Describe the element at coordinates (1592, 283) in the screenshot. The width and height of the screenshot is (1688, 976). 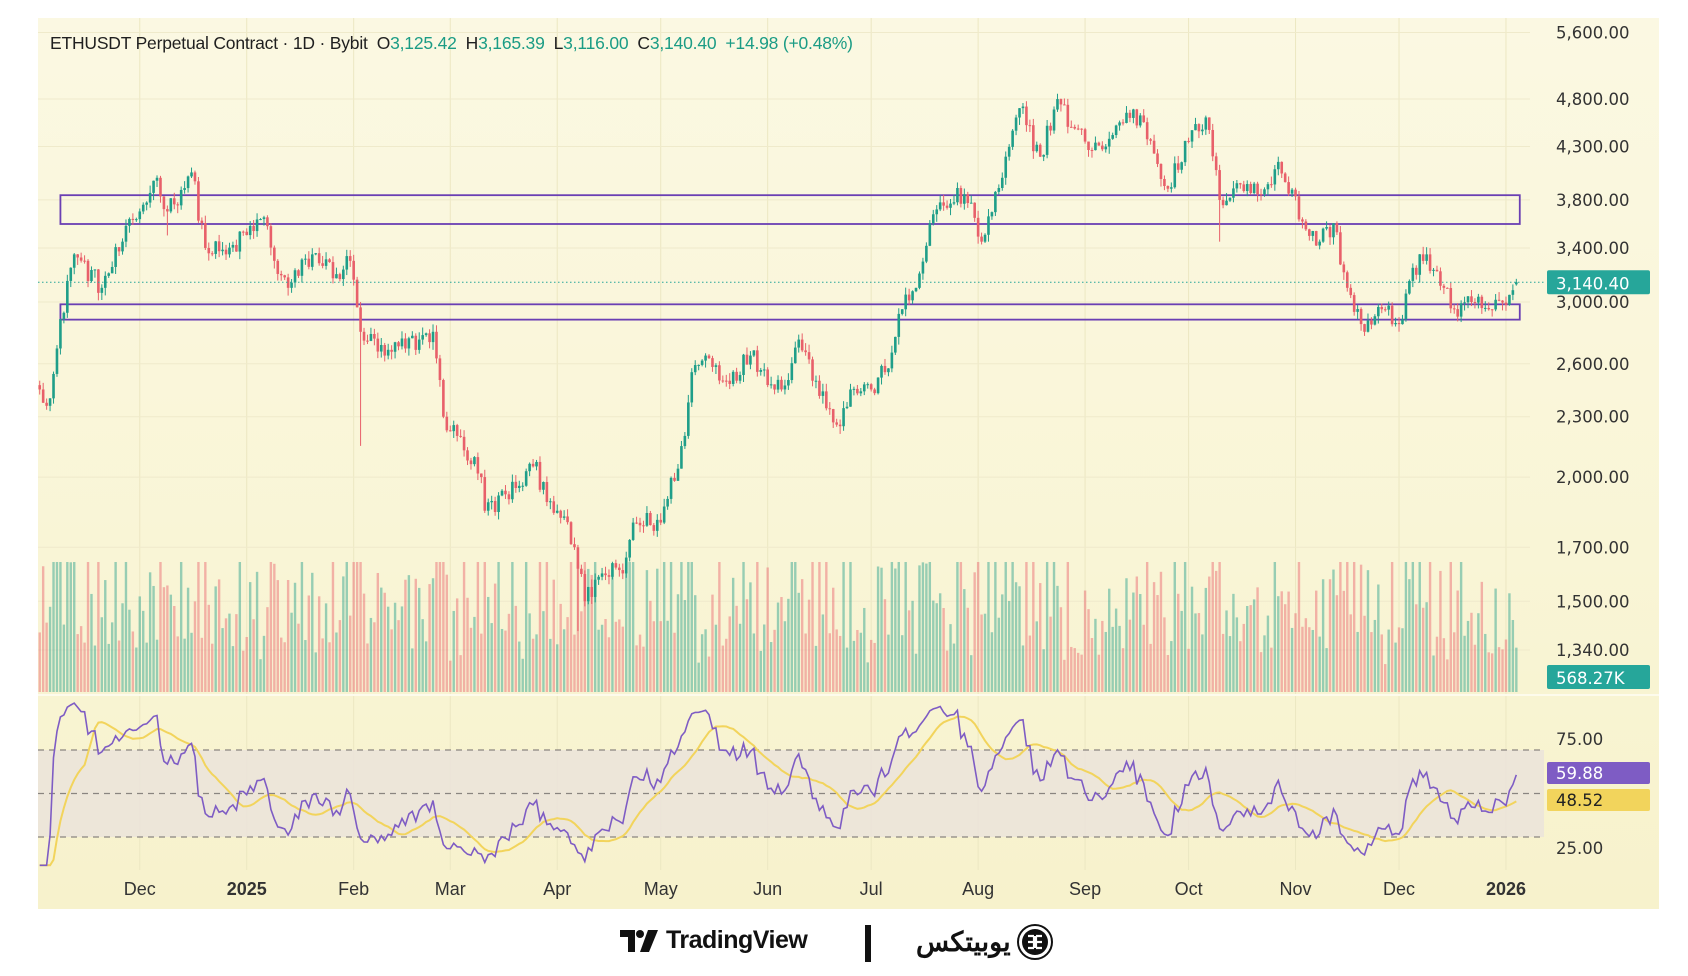
I see `last-price-badge: 3,140.40` at that location.